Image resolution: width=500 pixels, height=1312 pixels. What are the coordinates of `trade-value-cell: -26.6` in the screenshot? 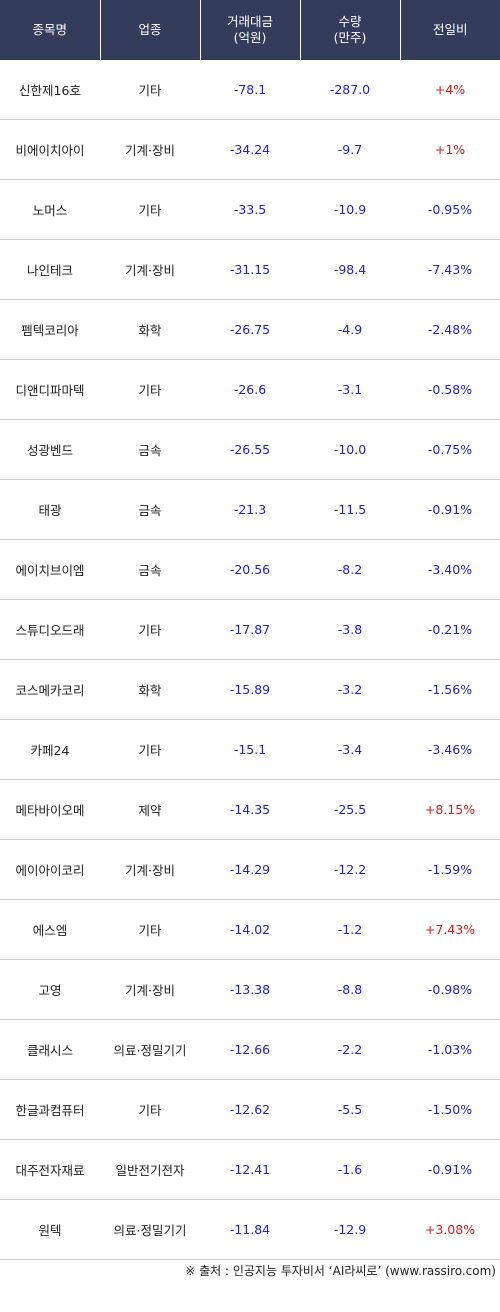 It's located at (250, 389).